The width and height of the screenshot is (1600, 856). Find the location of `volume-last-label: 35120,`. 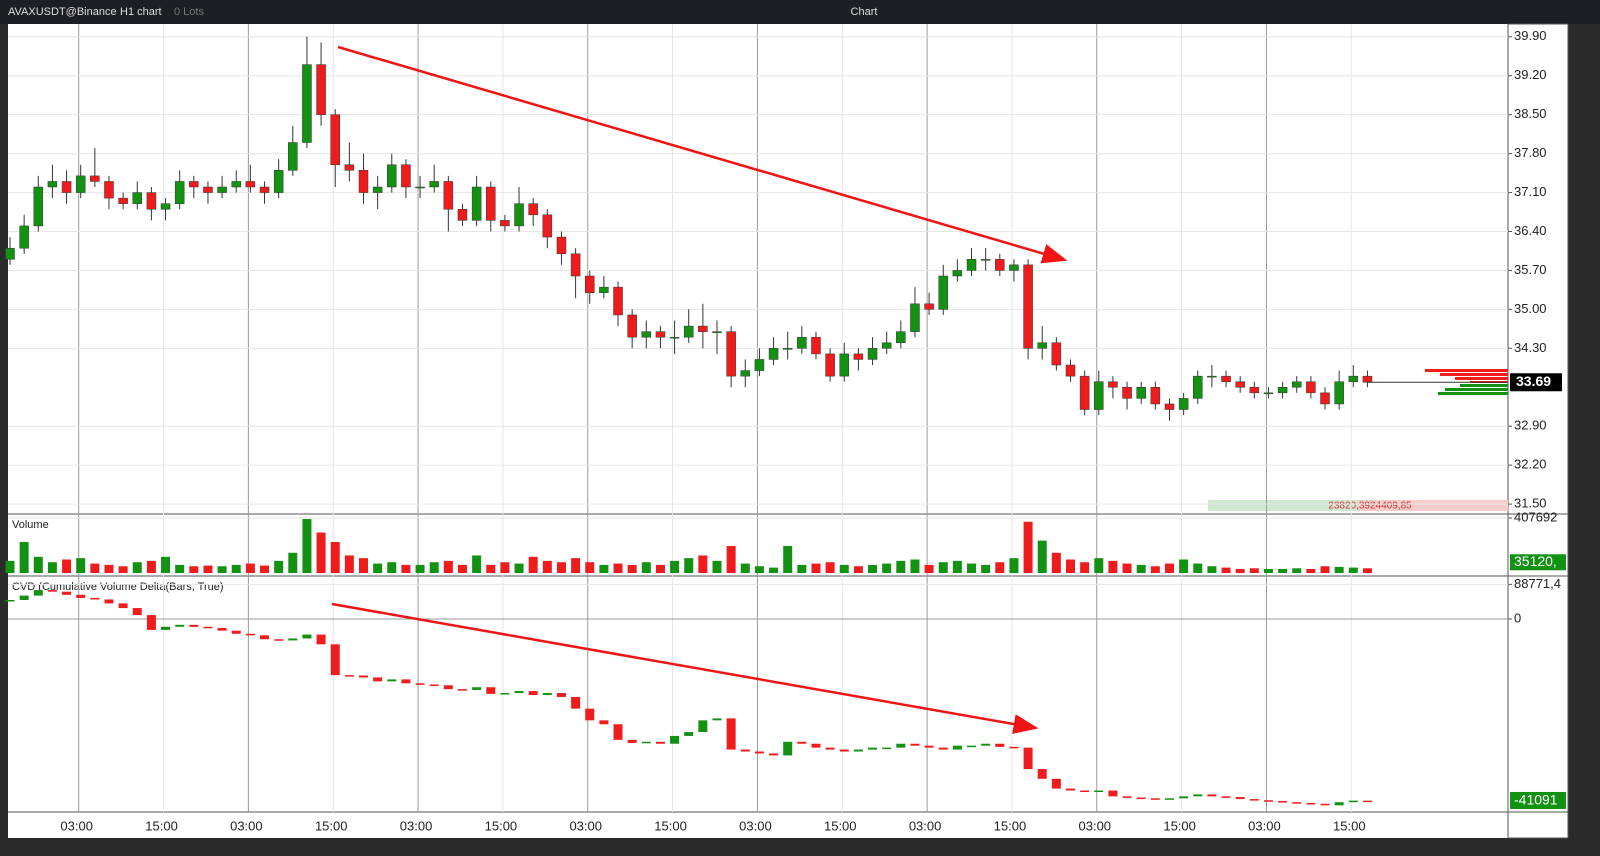

volume-last-label: 35120, is located at coordinates (1535, 561).